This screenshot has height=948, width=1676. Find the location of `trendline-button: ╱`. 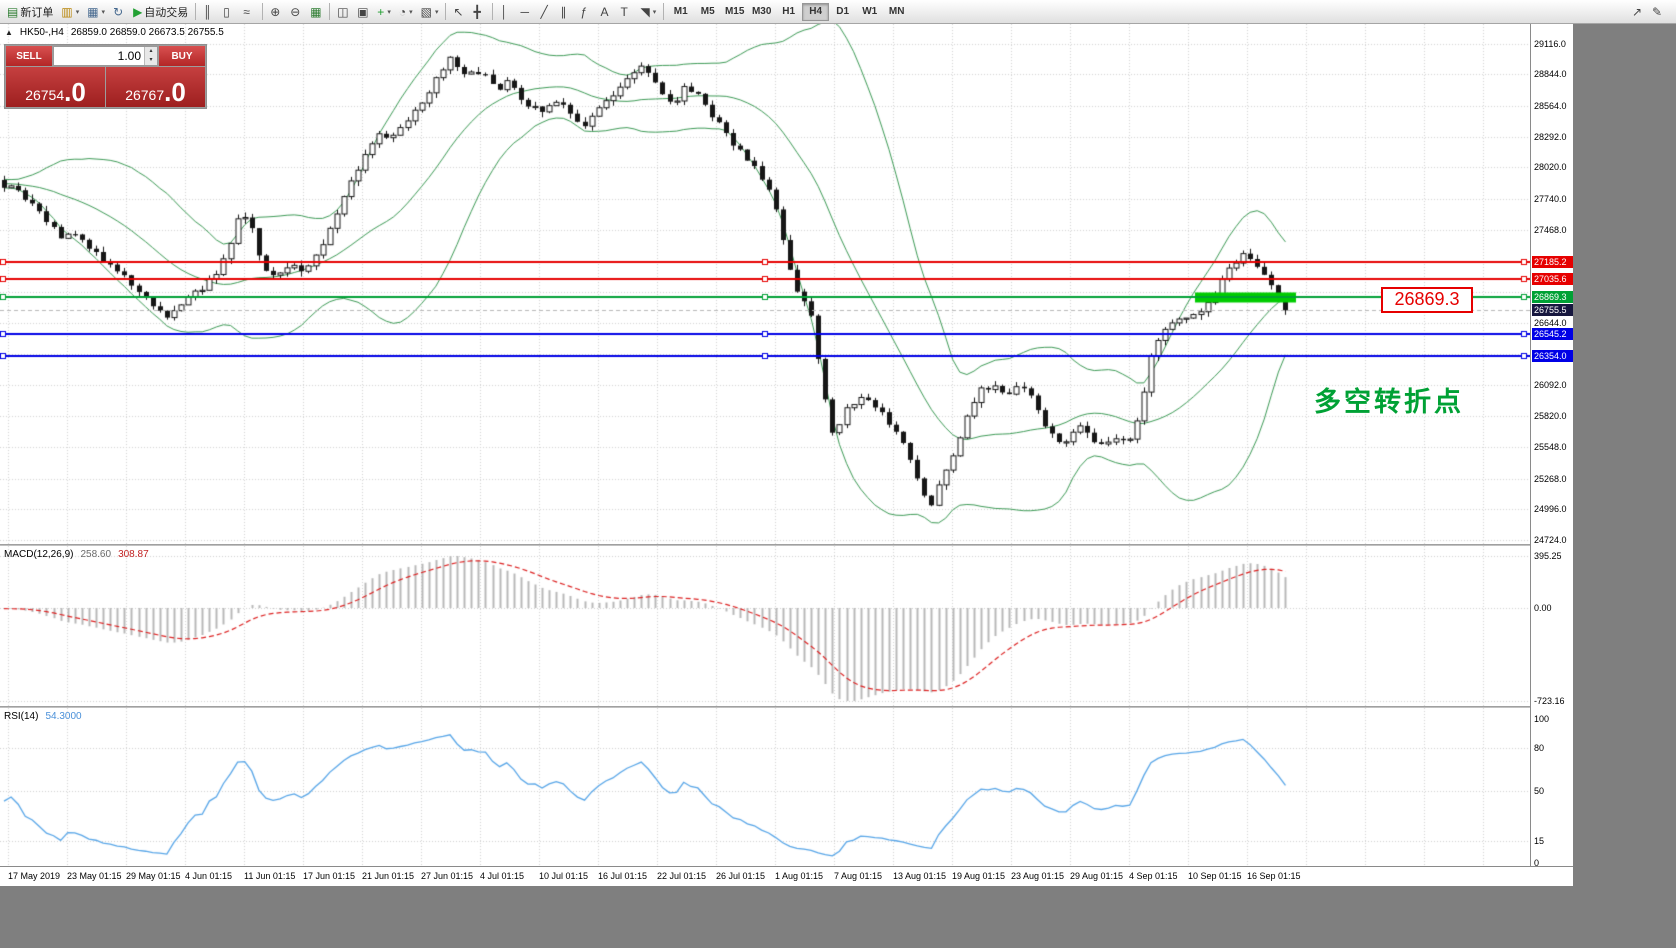

trendline-button: ╱ is located at coordinates (546, 12).